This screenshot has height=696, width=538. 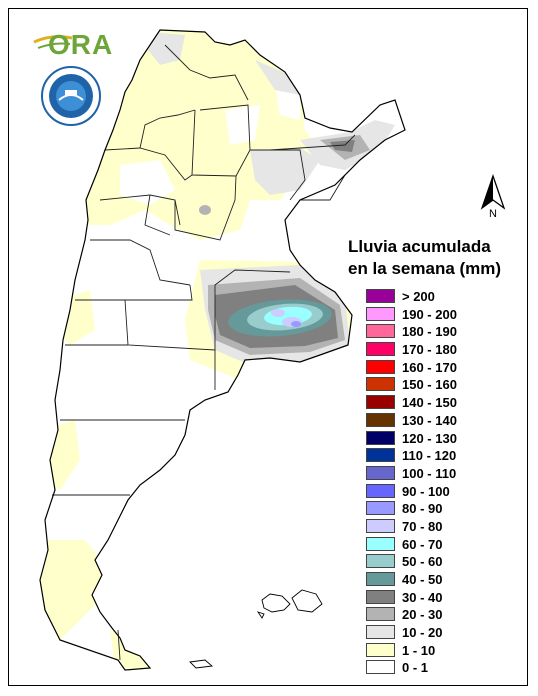 What do you see at coordinates (422, 544) in the screenshot?
I see `legend-label: 60 - 70` at bounding box center [422, 544].